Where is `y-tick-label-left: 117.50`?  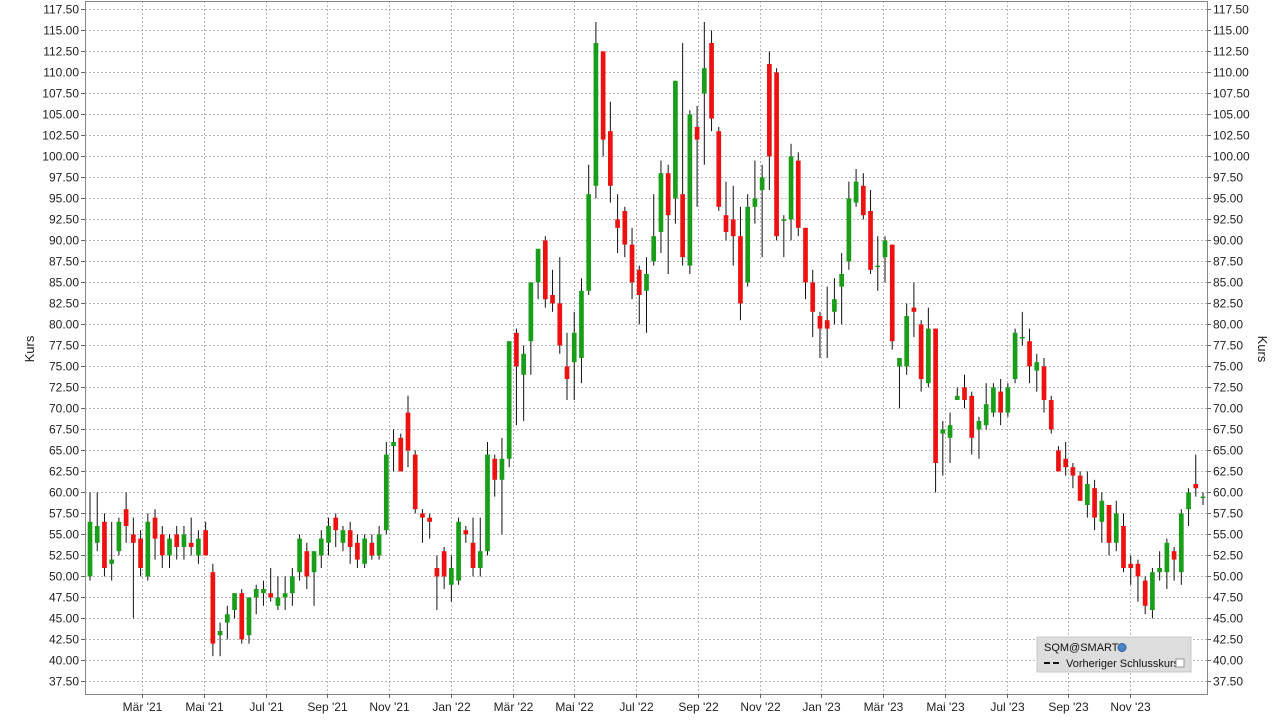
y-tick-label-left: 117.50 is located at coordinates (61, 10).